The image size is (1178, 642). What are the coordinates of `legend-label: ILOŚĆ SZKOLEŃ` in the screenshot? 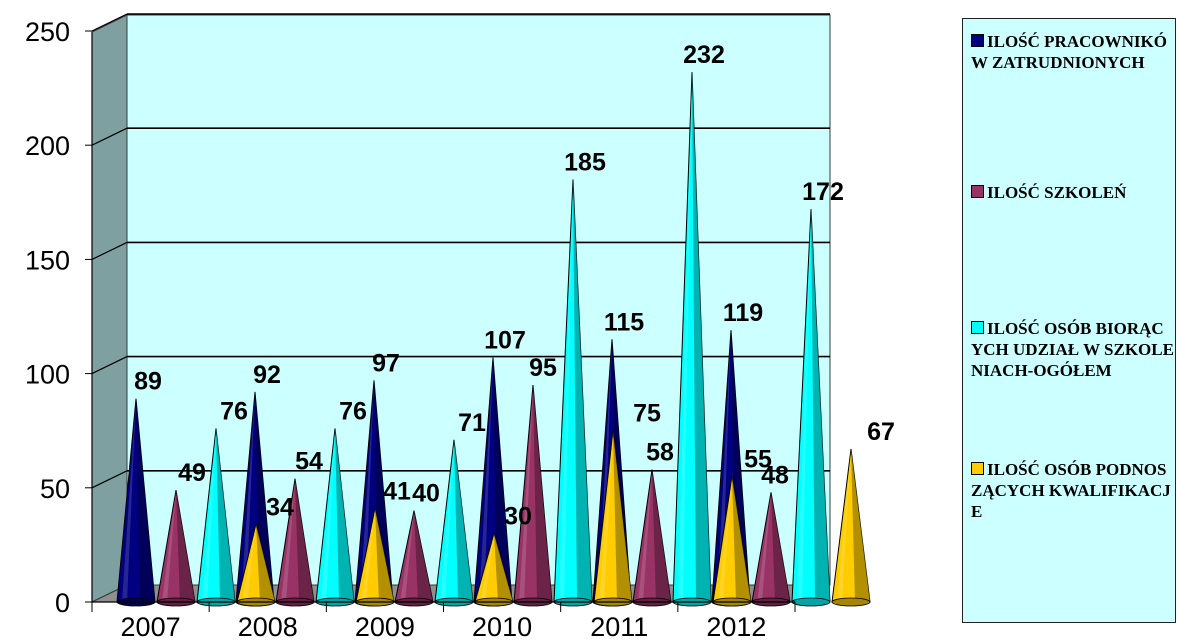 It's located at (1057, 192).